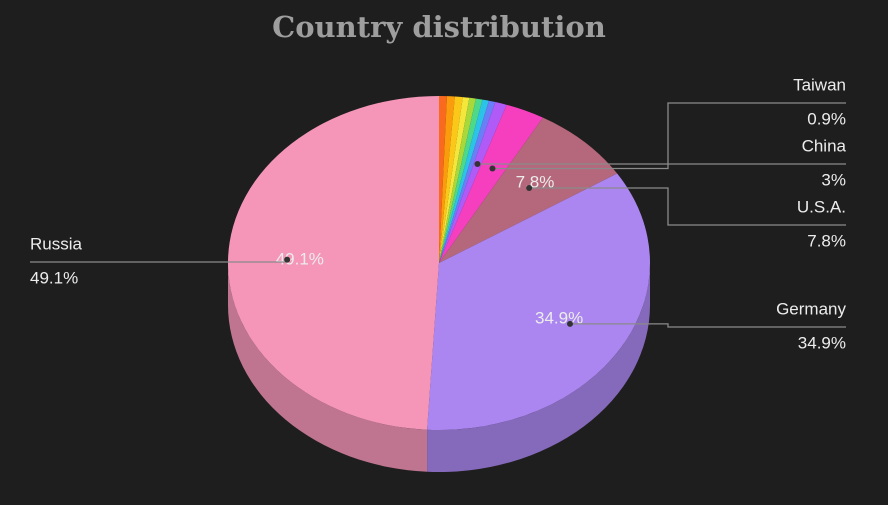  Describe the element at coordinates (826, 240) in the screenshot. I see `label-value: 7.8%` at that location.